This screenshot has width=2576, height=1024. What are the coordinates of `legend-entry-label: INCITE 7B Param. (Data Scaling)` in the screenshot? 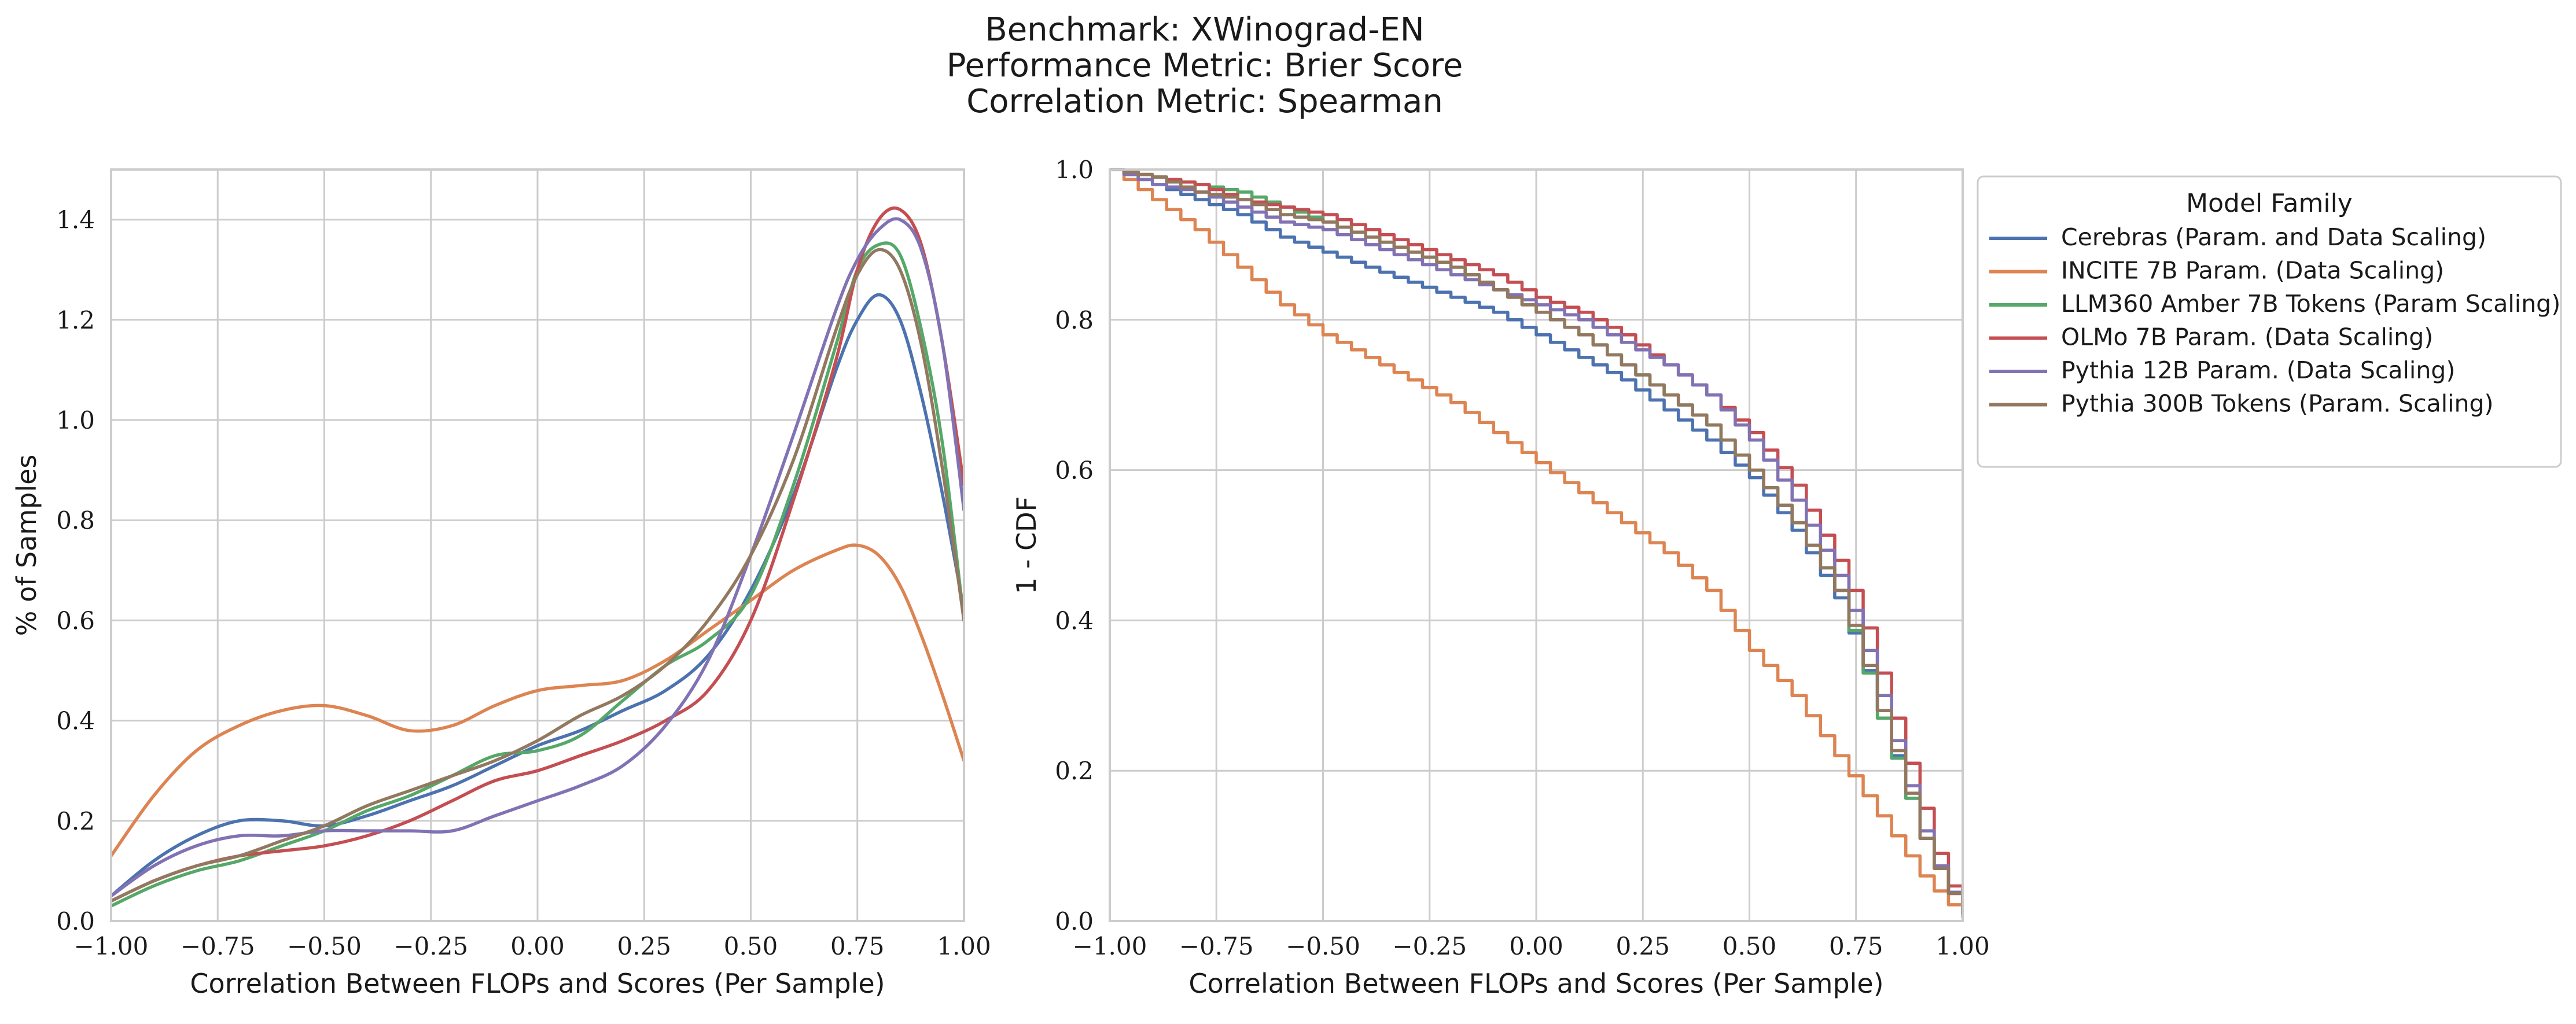 It's located at (2252, 271).